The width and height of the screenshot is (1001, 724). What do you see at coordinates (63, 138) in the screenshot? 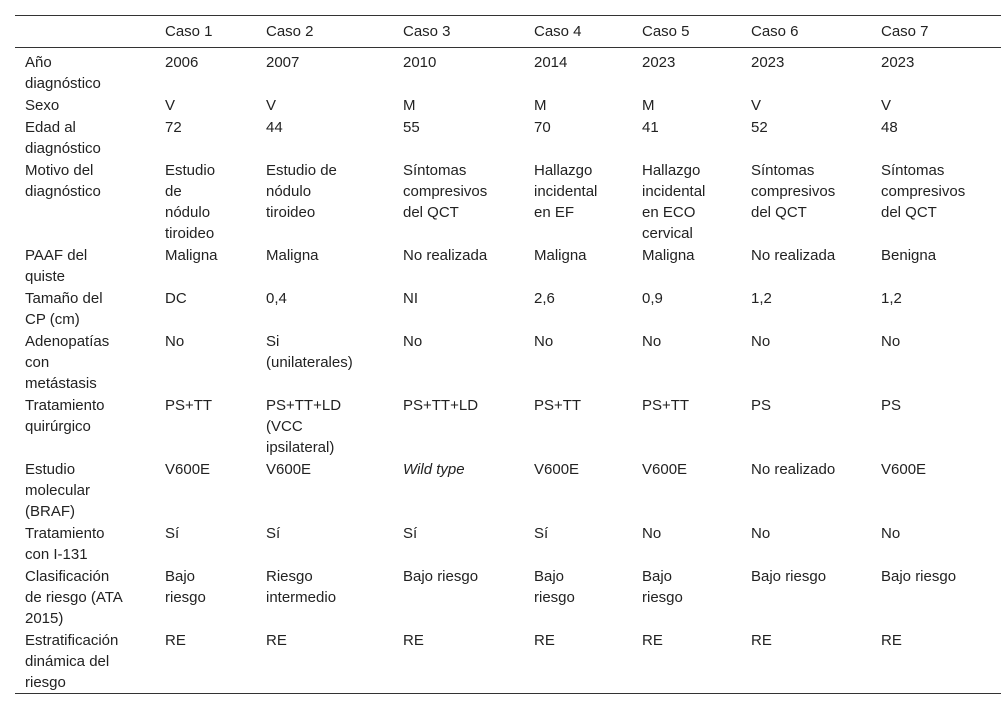
I see `row-label: Edad al diagnóstico` at bounding box center [63, 138].